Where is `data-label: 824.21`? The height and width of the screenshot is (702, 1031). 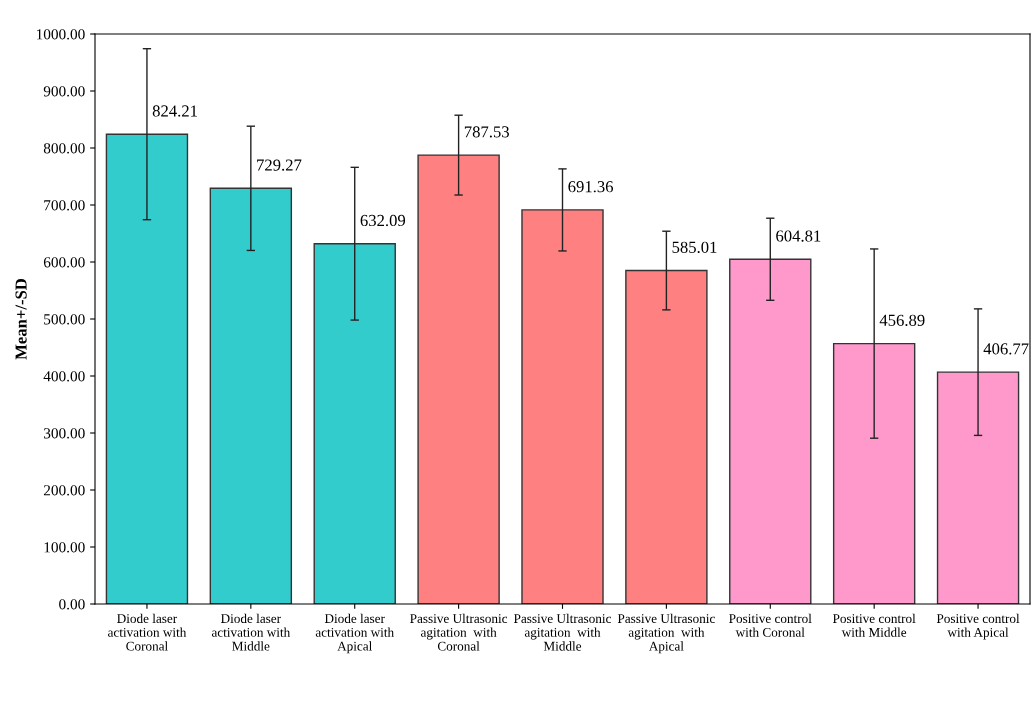 data-label: 824.21 is located at coordinates (174, 111).